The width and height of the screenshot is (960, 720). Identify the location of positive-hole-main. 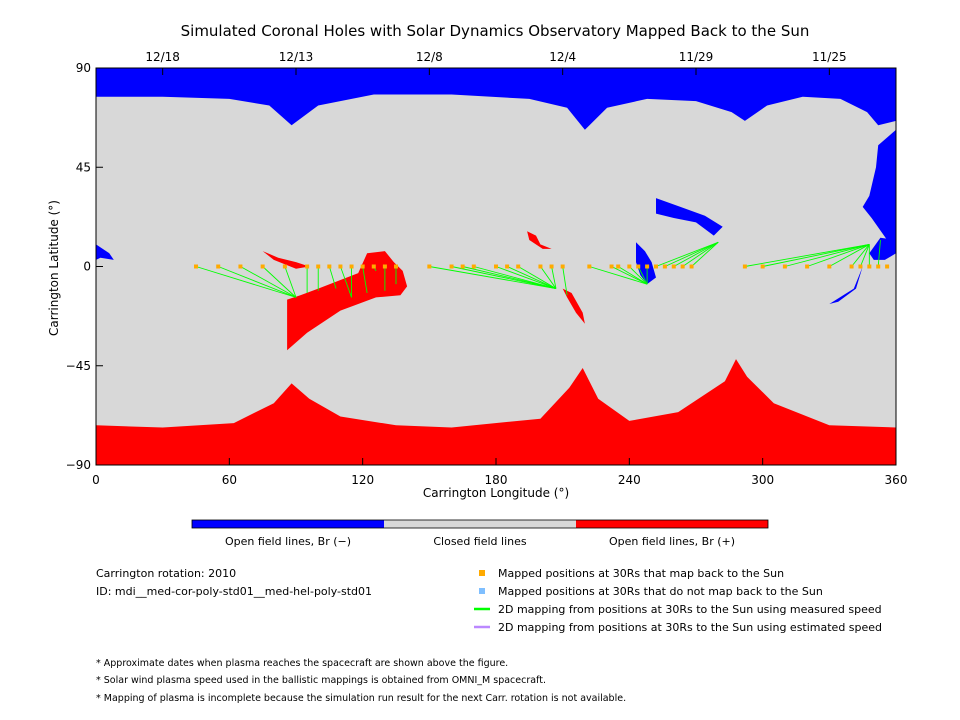
(347, 301).